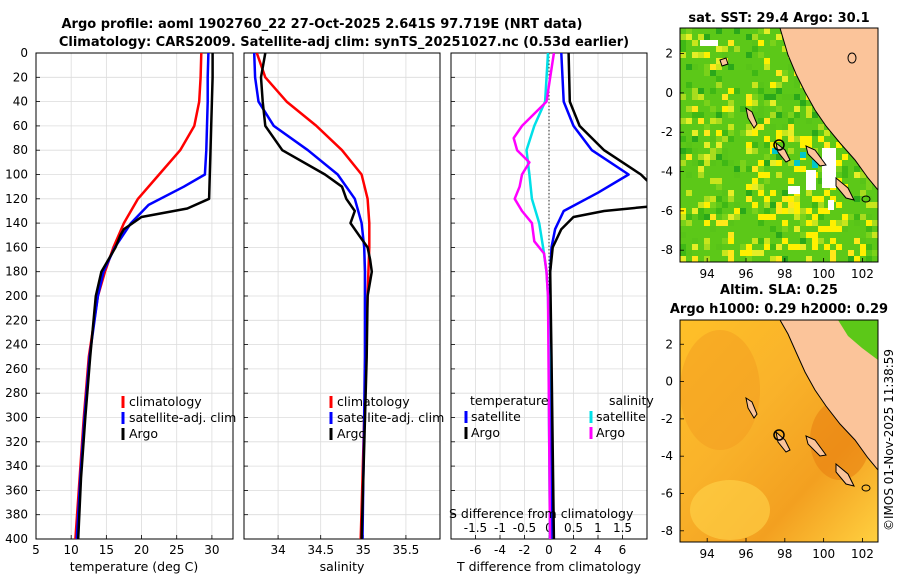 The image size is (900, 580). I want to click on depth-tick-label: 260, so click(16, 369).